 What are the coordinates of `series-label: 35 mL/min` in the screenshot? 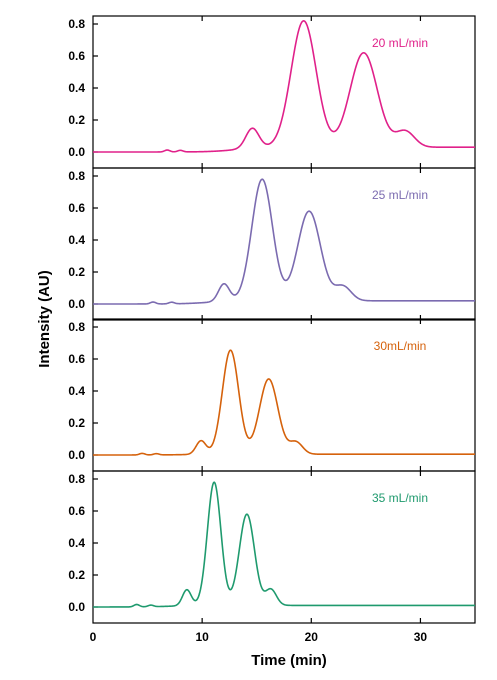 It's located at (400, 498).